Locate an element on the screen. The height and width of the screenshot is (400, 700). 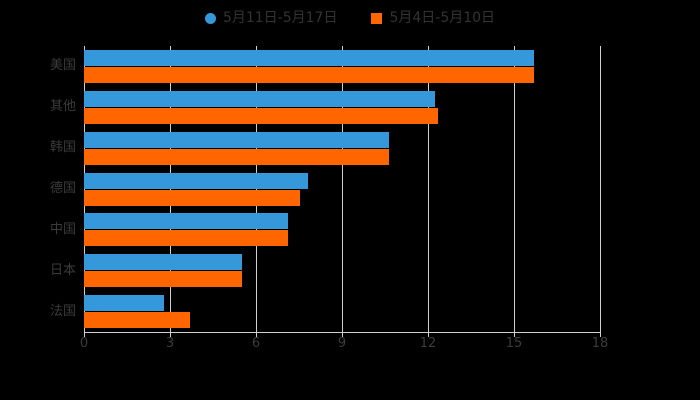
y-axis-labels: 美国其他韩国德国中国日本法国 is located at coordinates (38, 189).